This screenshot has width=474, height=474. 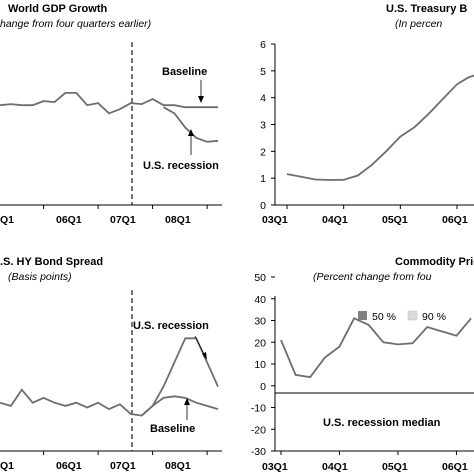 What do you see at coordinates (372, 207) in the screenshot?
I see `panel2-x-ticks` at bounding box center [372, 207].